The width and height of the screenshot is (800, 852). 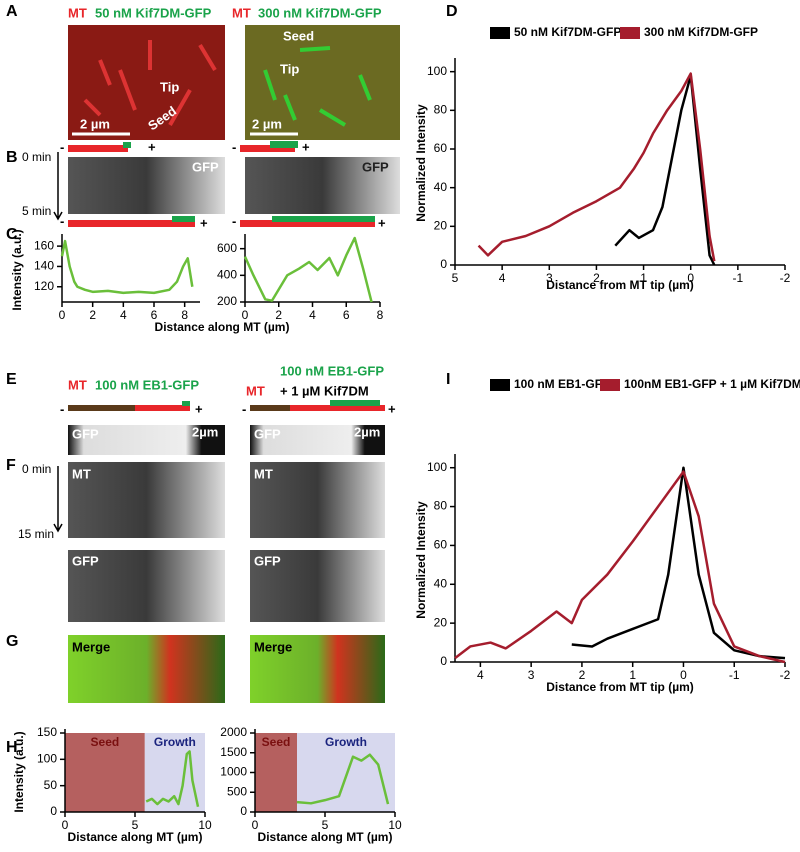 What do you see at coordinates (380, 315) in the screenshot?
I see `x-tick-label: 8` at bounding box center [380, 315].